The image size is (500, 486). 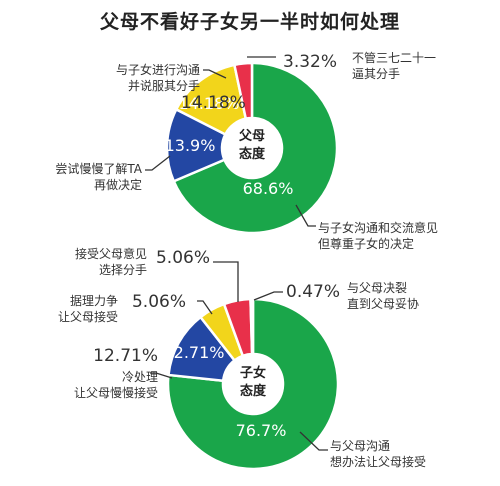 What do you see at coordinates (251, 136) in the screenshot?
I see `center-label: 父母` at bounding box center [251, 136].